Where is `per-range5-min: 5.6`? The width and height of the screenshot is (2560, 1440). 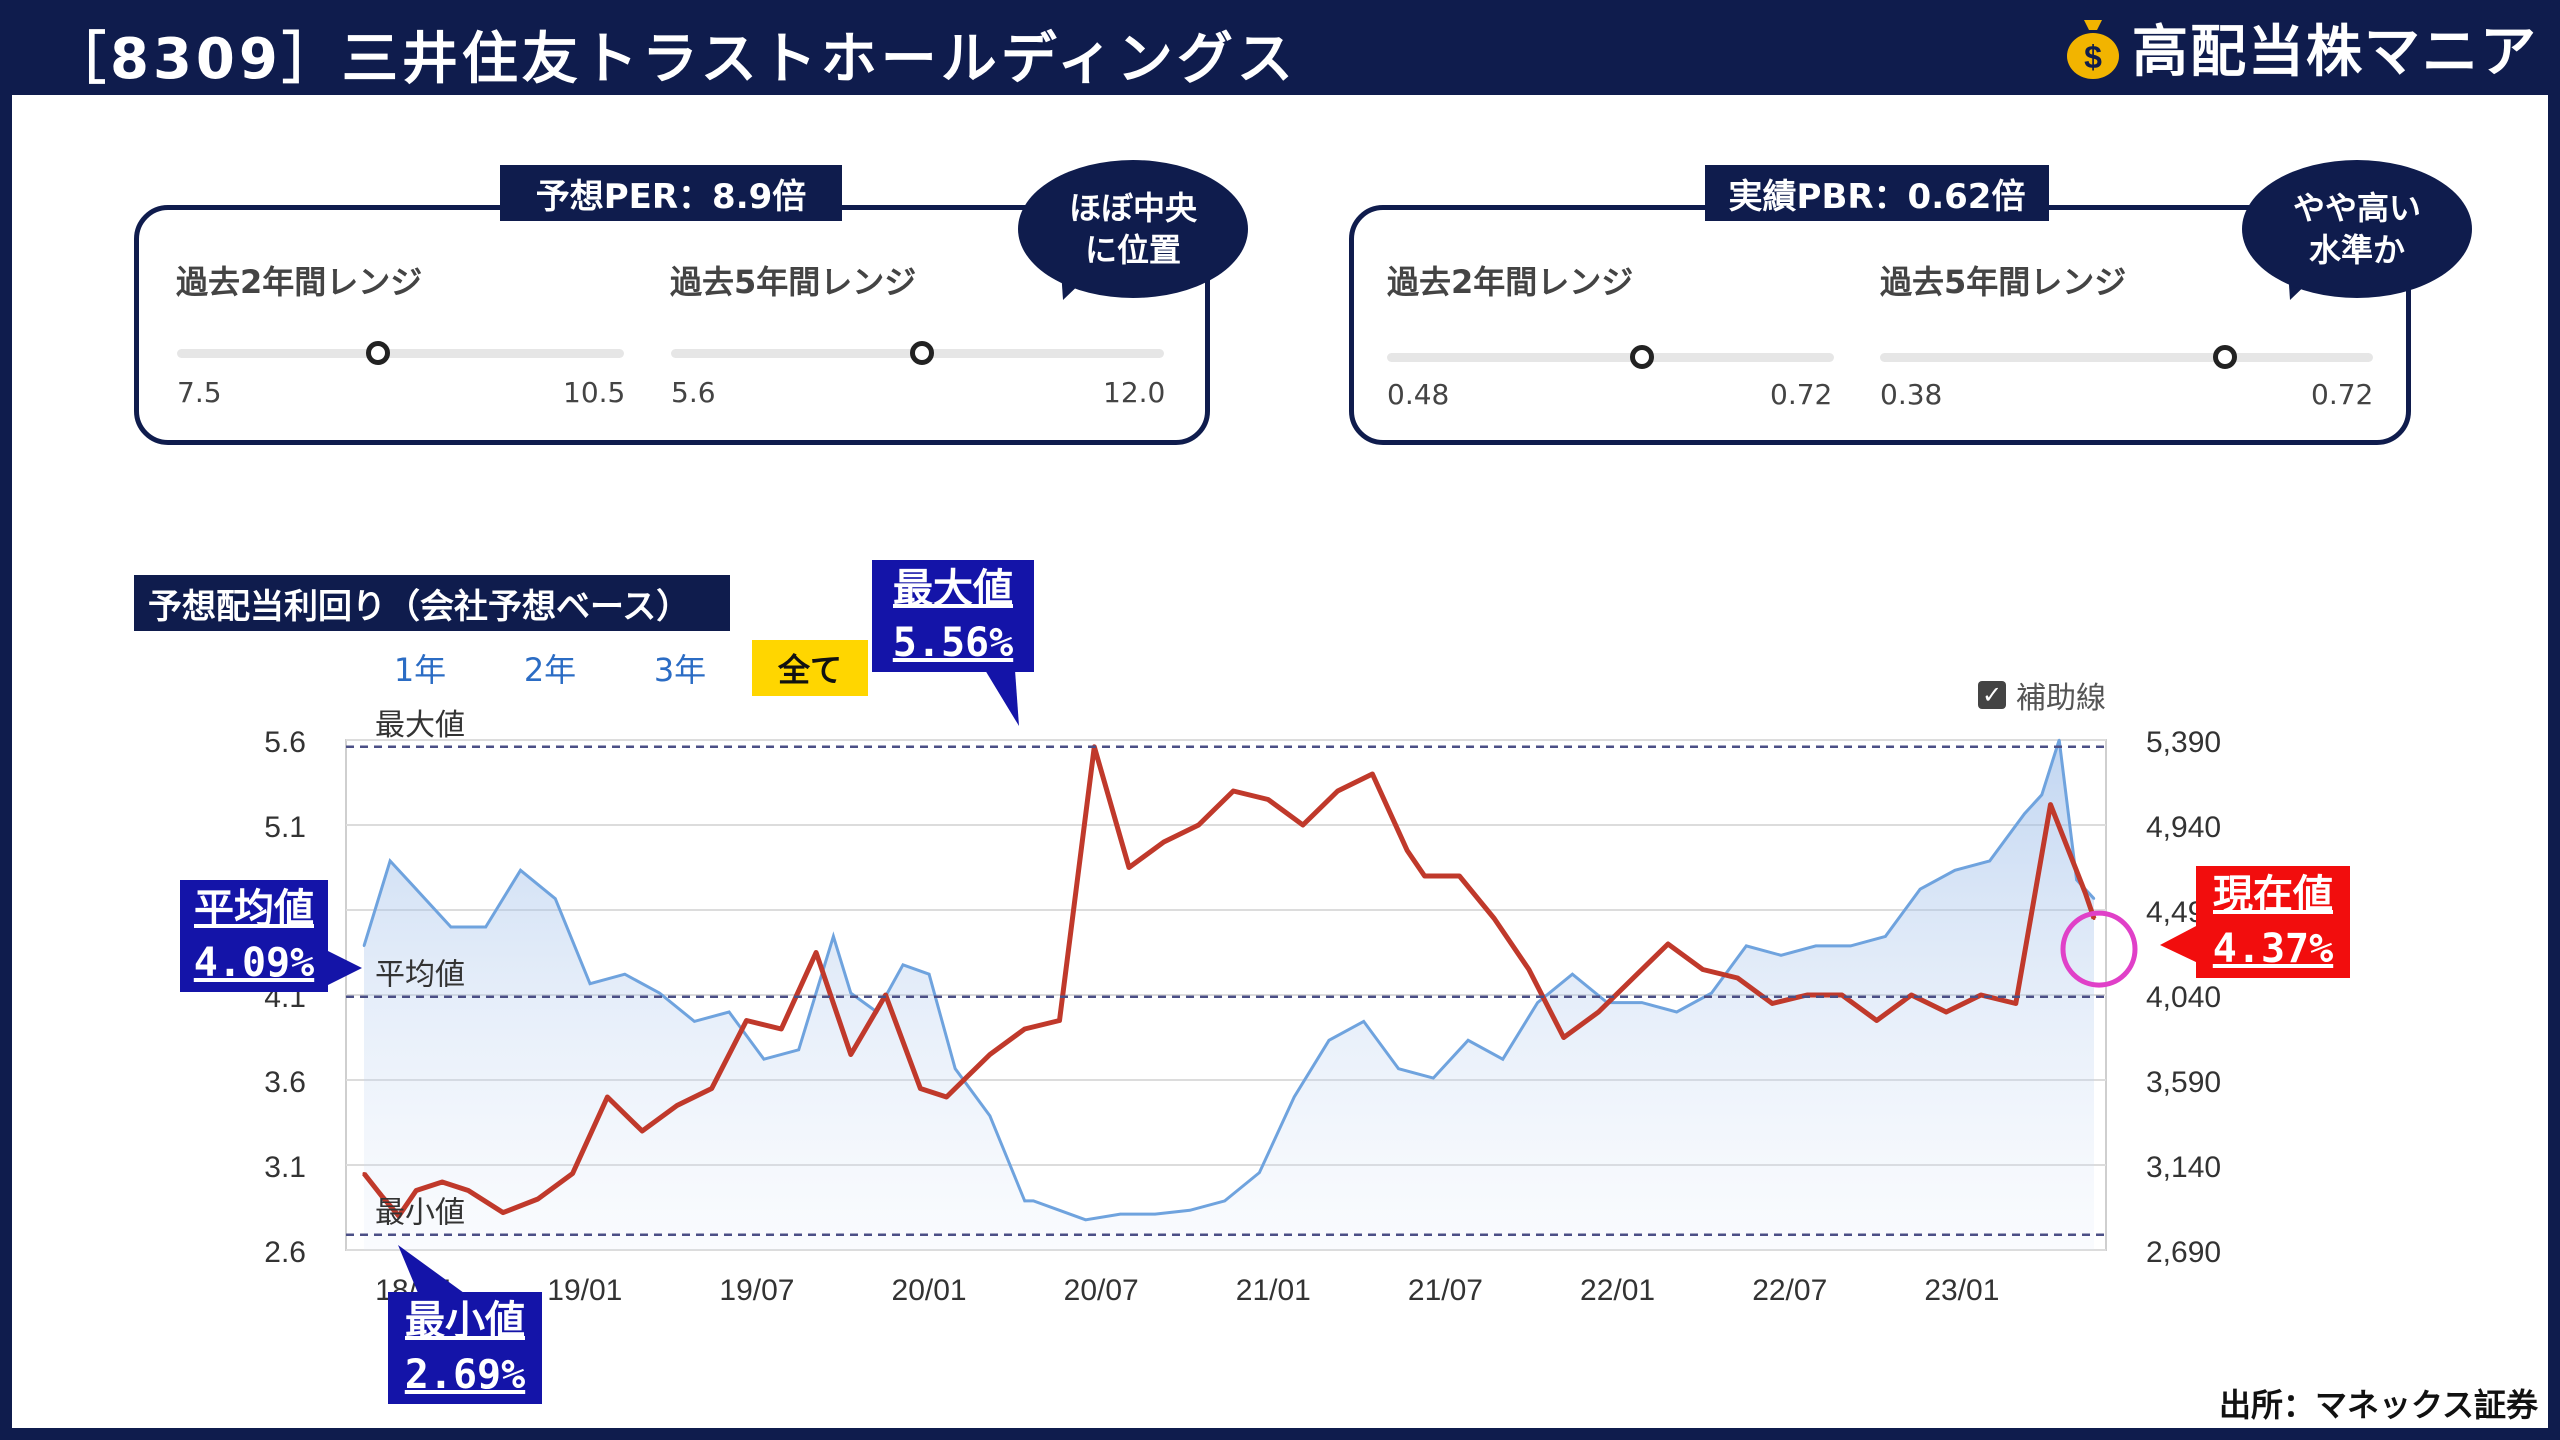 per-range5-min: 5.6 is located at coordinates (693, 392).